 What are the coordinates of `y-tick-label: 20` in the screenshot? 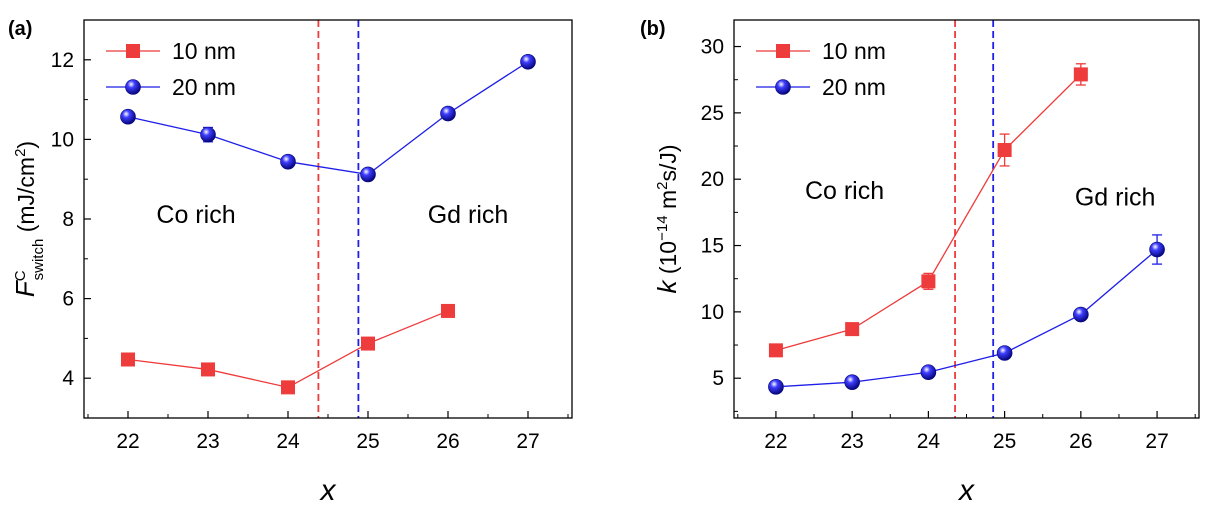 It's located at (712, 179).